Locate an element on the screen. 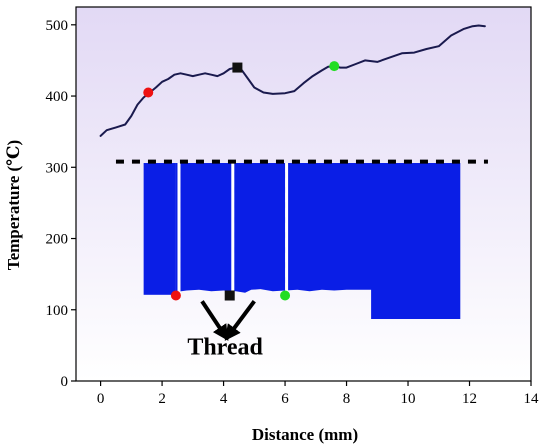  x-tick-label-0: 0 is located at coordinates (101, 399).